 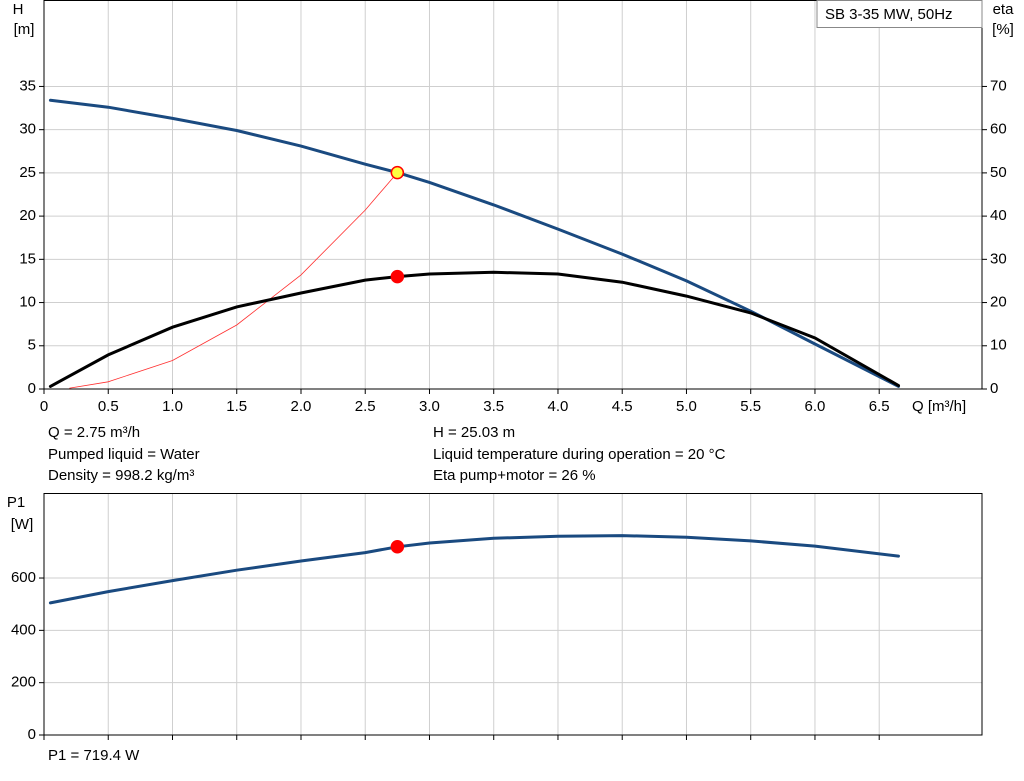 I want to click on x-tick-label: 2.0, so click(x=301, y=406).